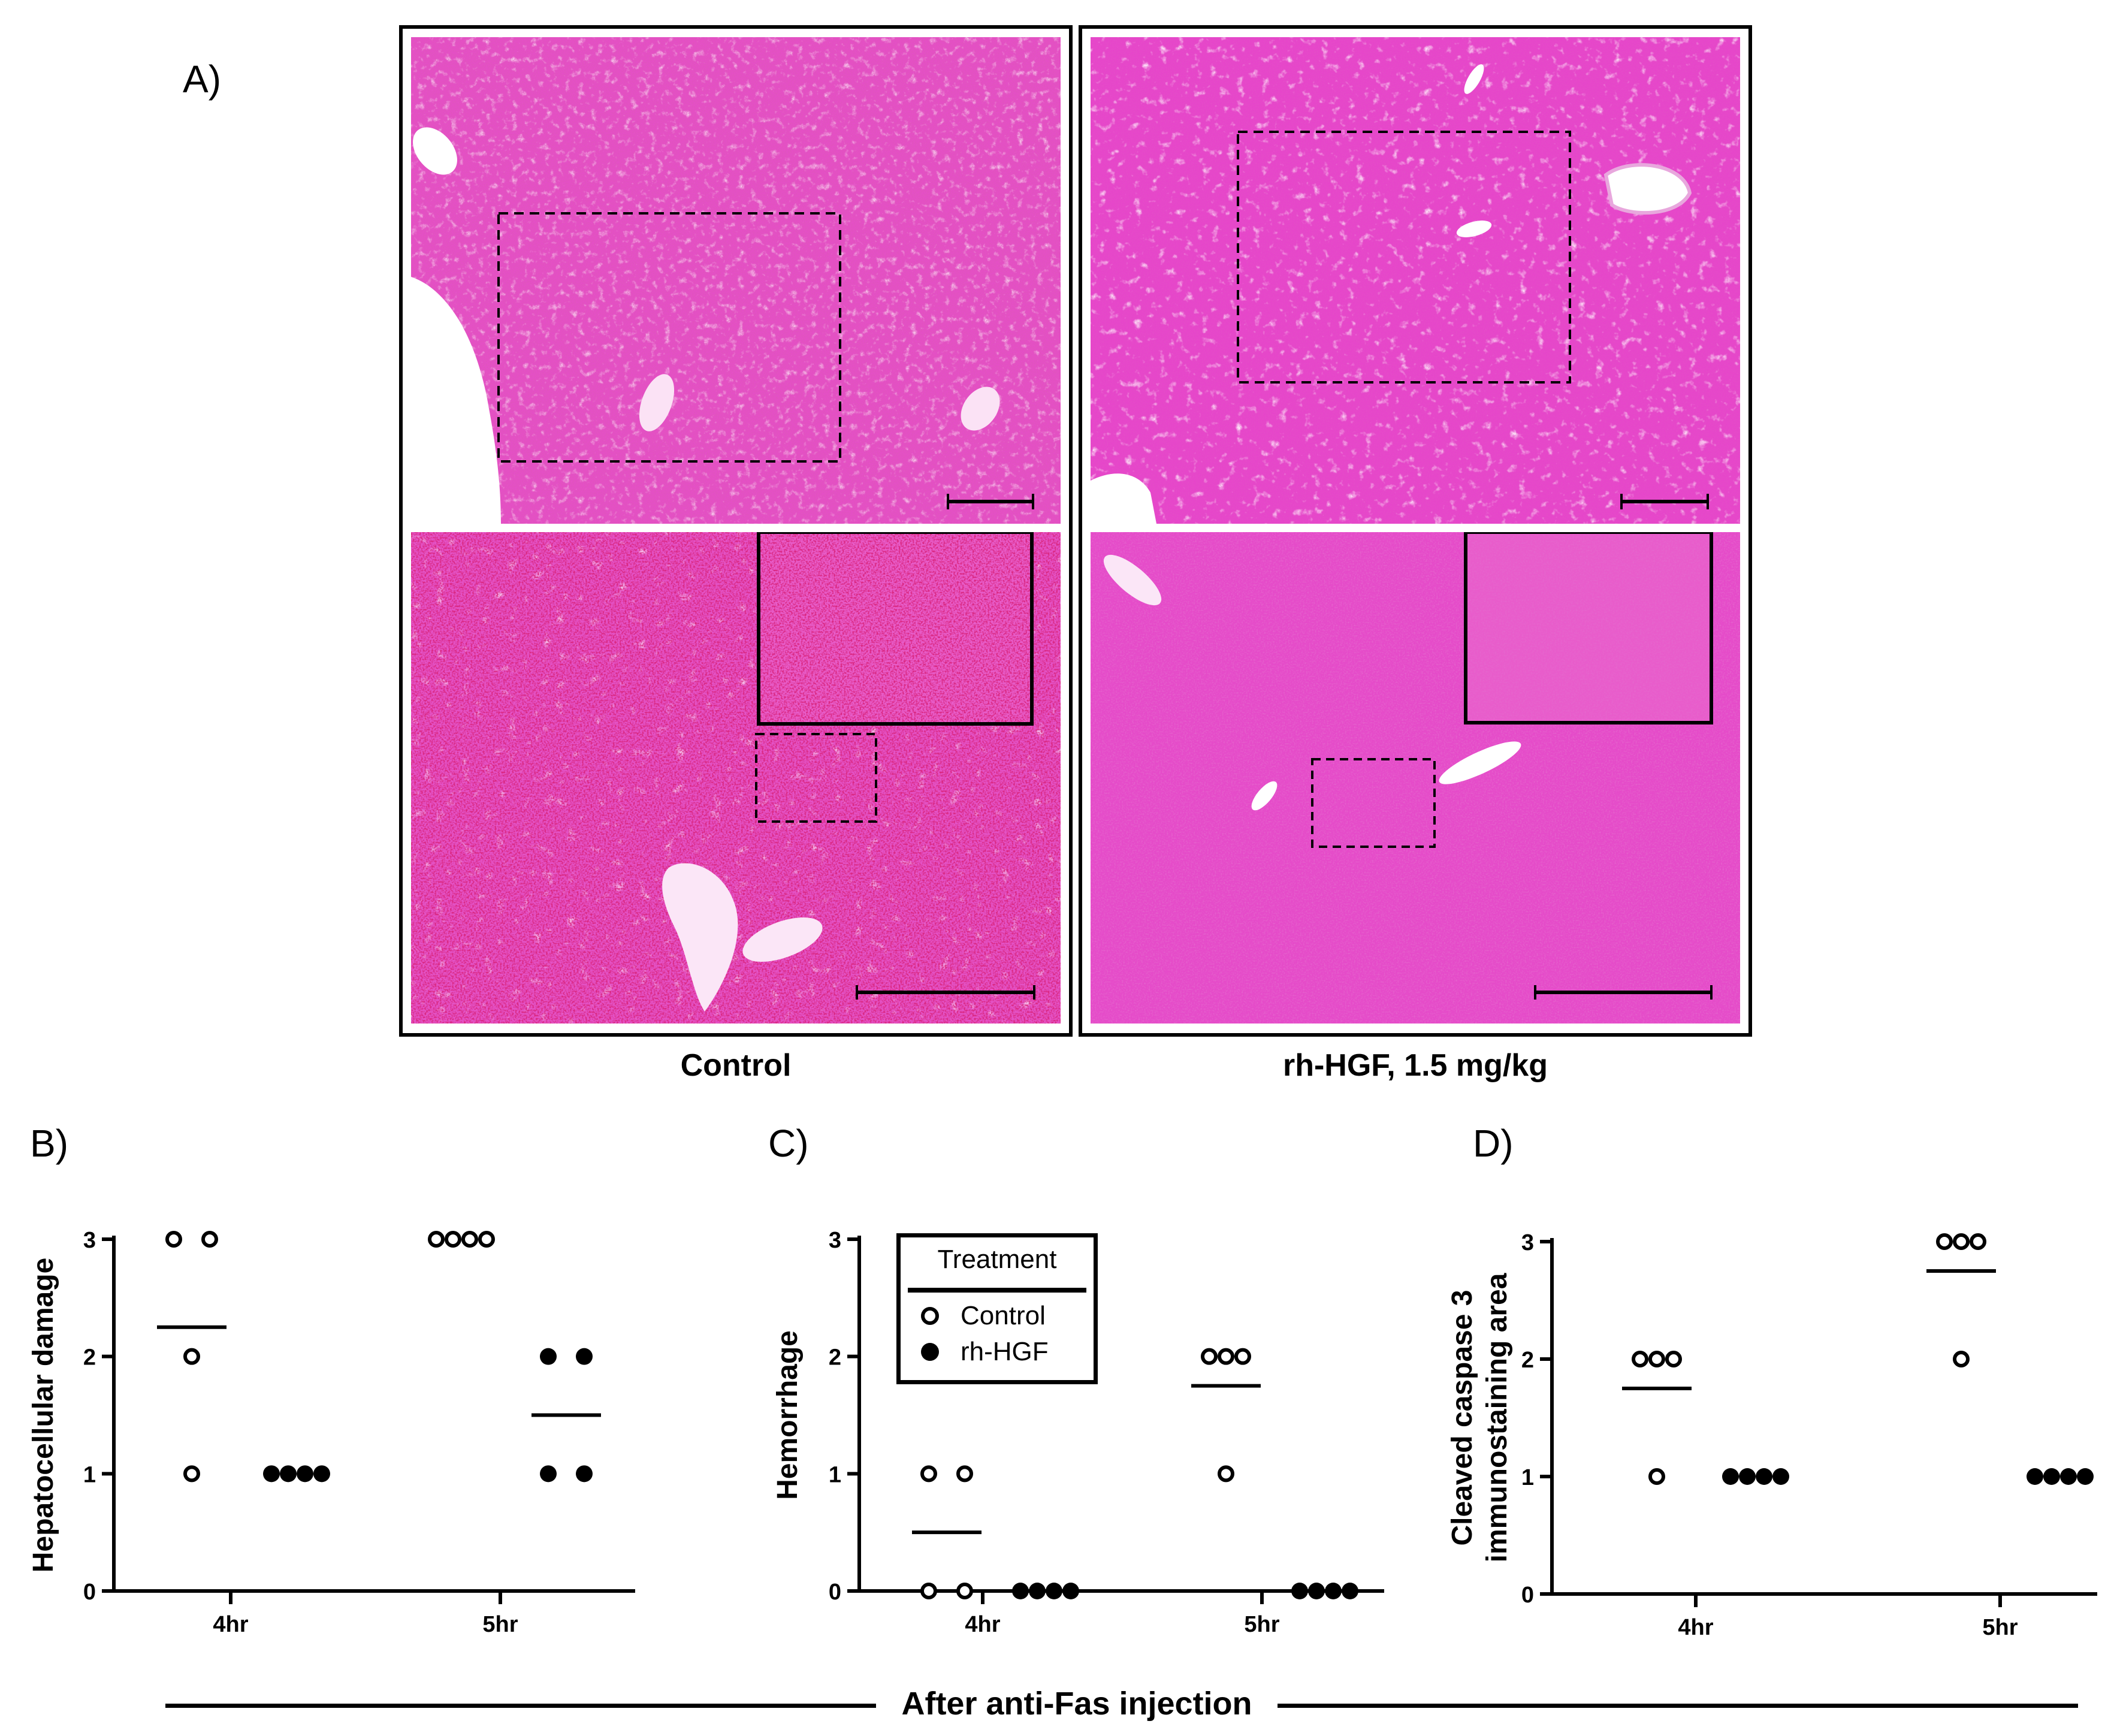 This screenshot has height=1736, width=2114. What do you see at coordinates (1494, 1144) in the screenshot?
I see `panel-d-letter: D)` at bounding box center [1494, 1144].